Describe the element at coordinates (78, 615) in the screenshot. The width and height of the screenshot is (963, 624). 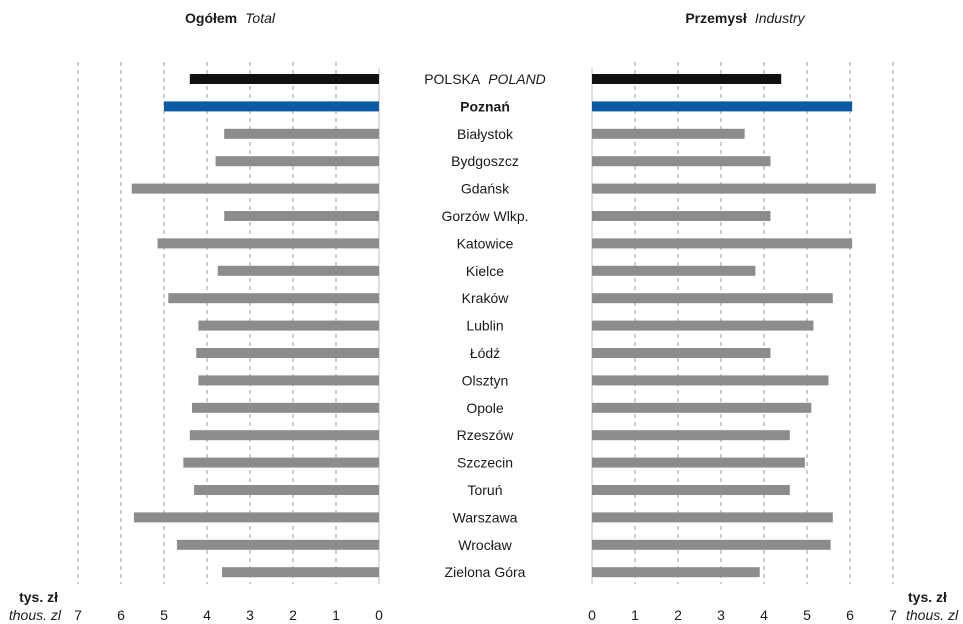
I see `left-tick-label-7: 7` at that location.